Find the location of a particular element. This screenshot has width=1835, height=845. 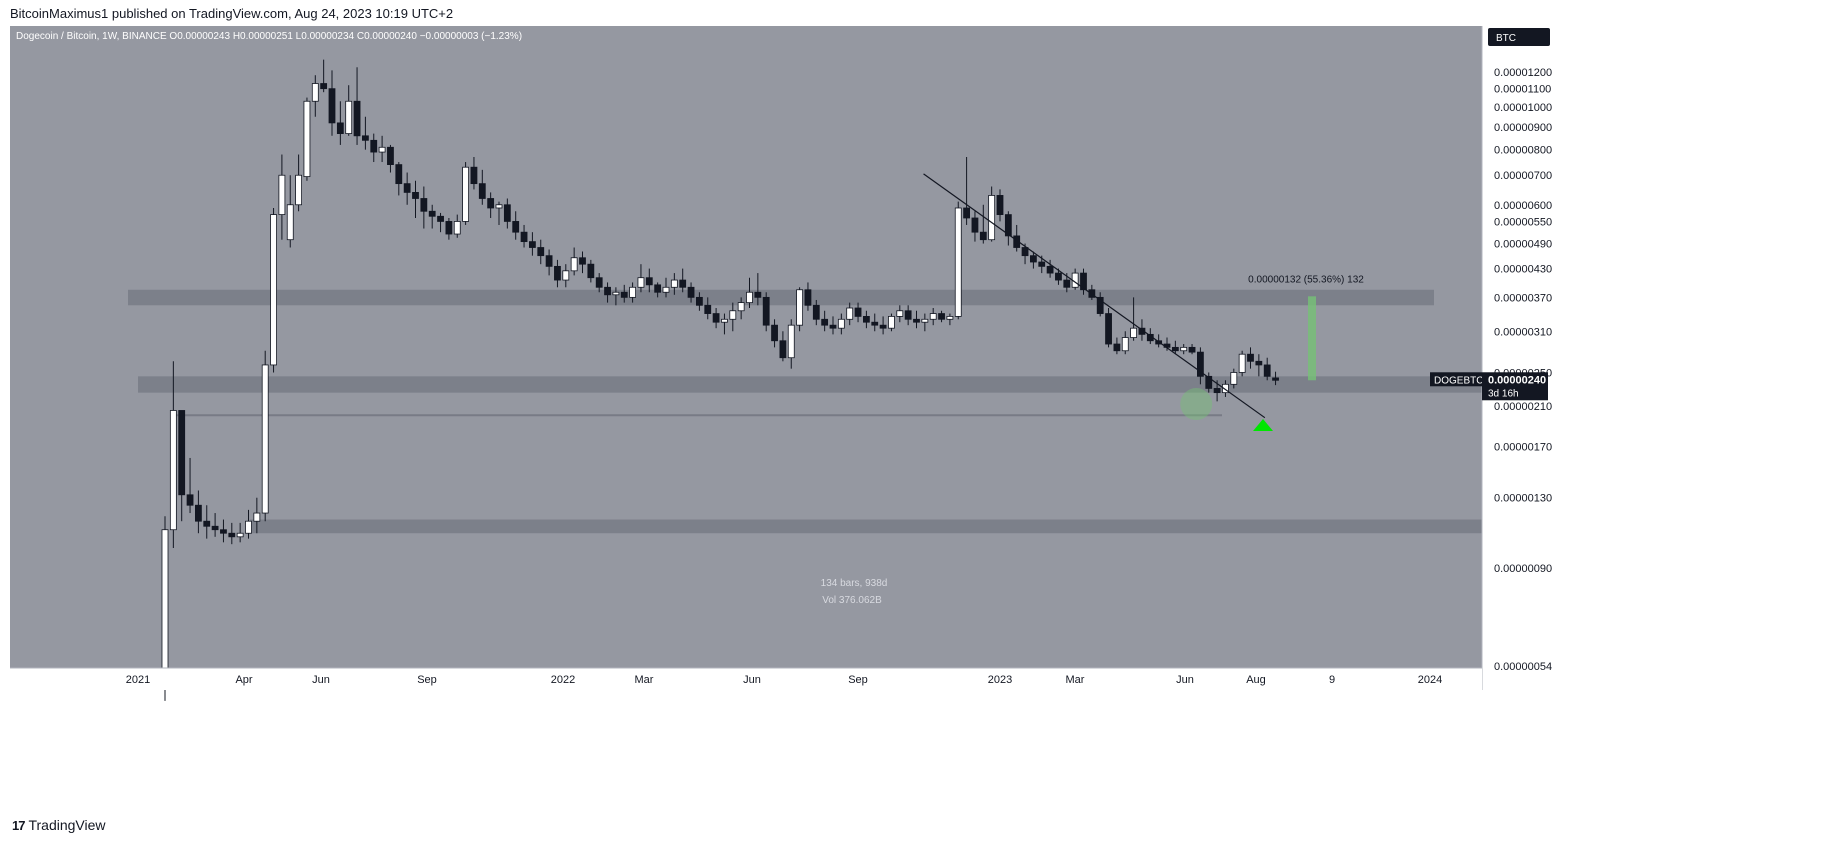

y-tick-label: 0.00001100 is located at coordinates (1522, 90).